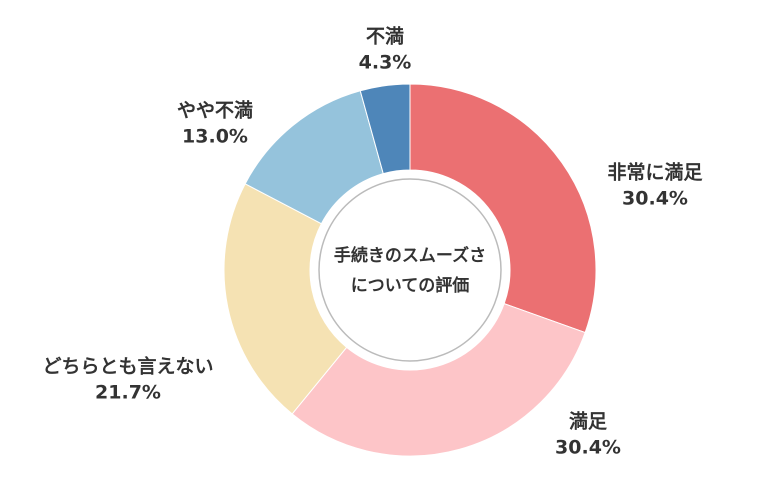  What do you see at coordinates (127, 366) in the screenshot?
I see `slice-label: どちらとも言えない` at bounding box center [127, 366].